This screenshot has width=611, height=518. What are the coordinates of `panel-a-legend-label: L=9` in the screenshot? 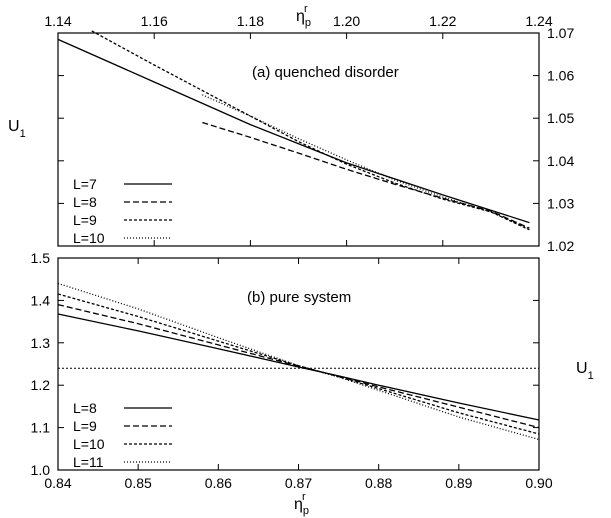 It's located at (85, 220).